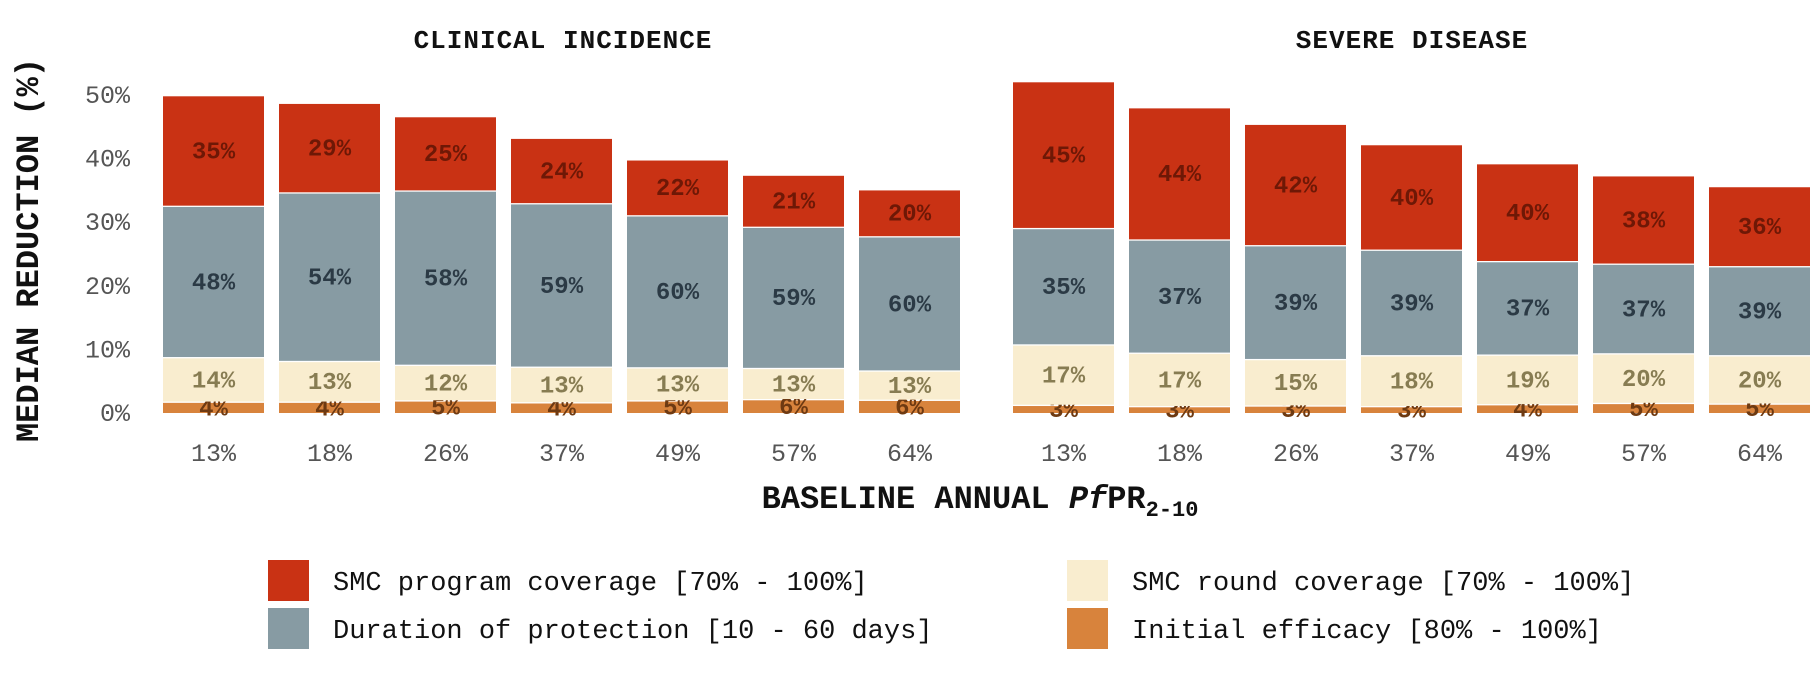 The width and height of the screenshot is (1820, 700). I want to click on segment-label: 38%, so click(1644, 221).